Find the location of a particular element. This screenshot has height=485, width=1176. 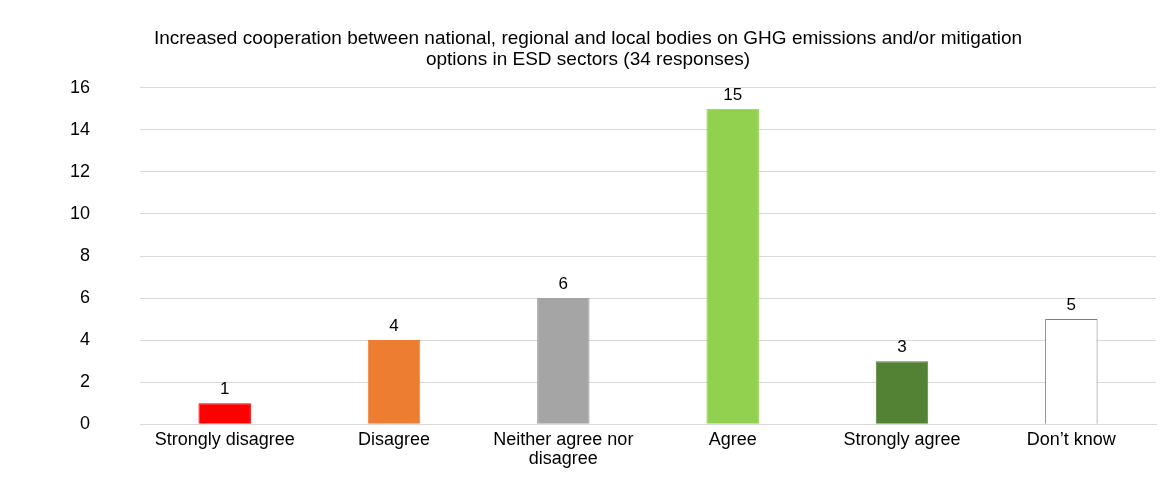

data-label: 3 is located at coordinates (902, 347).